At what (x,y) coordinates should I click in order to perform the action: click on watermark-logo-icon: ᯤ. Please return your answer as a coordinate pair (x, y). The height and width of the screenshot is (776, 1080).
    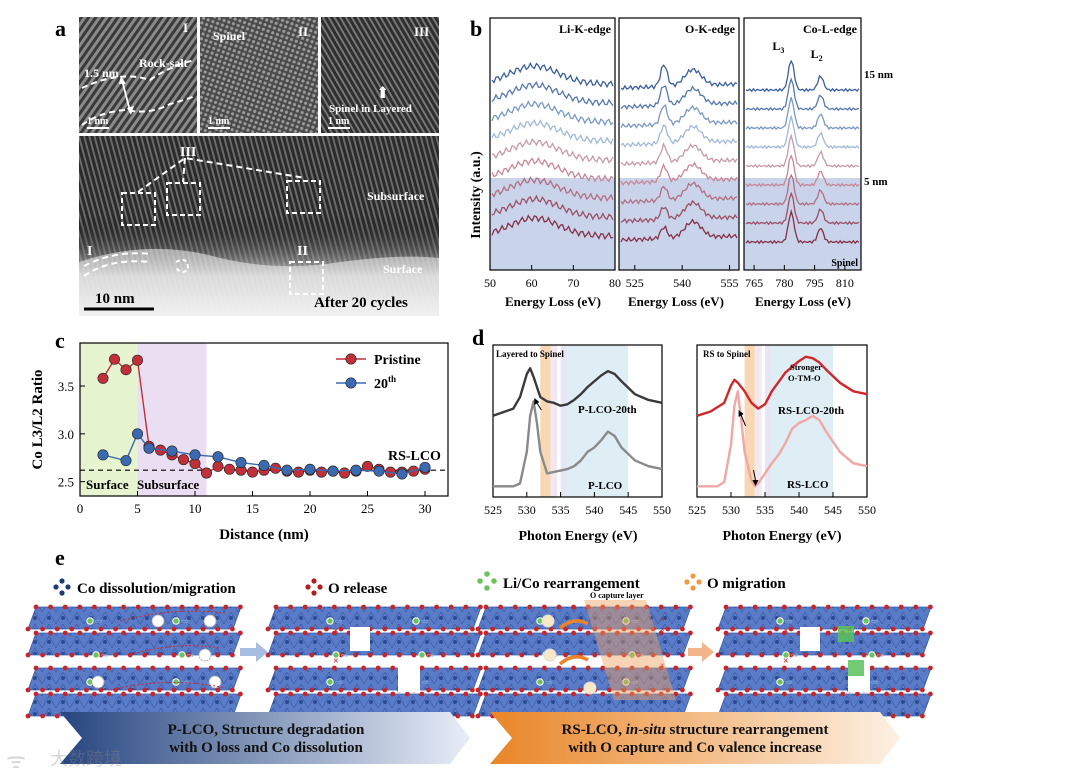
    Looking at the image, I should click on (16, 760).